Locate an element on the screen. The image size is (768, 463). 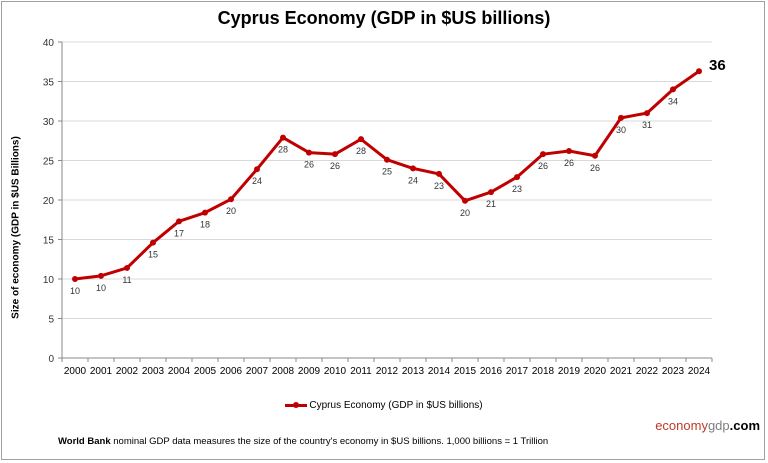
y-tick-label: 20 is located at coordinates (49, 201).